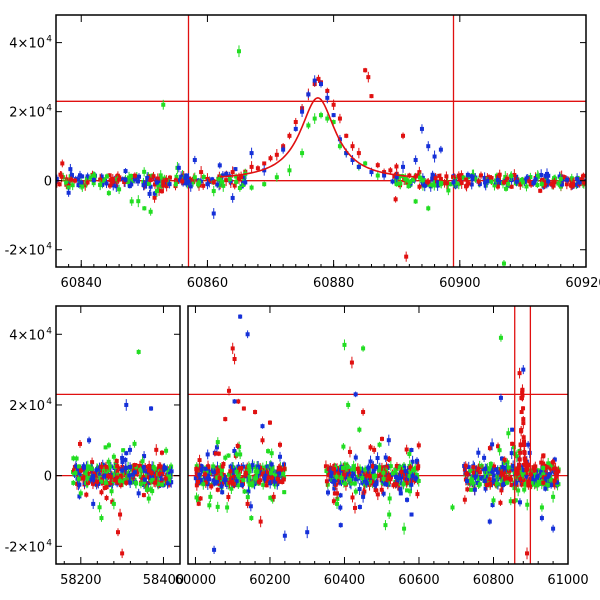 The height and width of the screenshot is (600, 600). What do you see at coordinates (493, 580) in the screenshot?
I see `bottom-x-tick-label: 60800` at bounding box center [493, 580].